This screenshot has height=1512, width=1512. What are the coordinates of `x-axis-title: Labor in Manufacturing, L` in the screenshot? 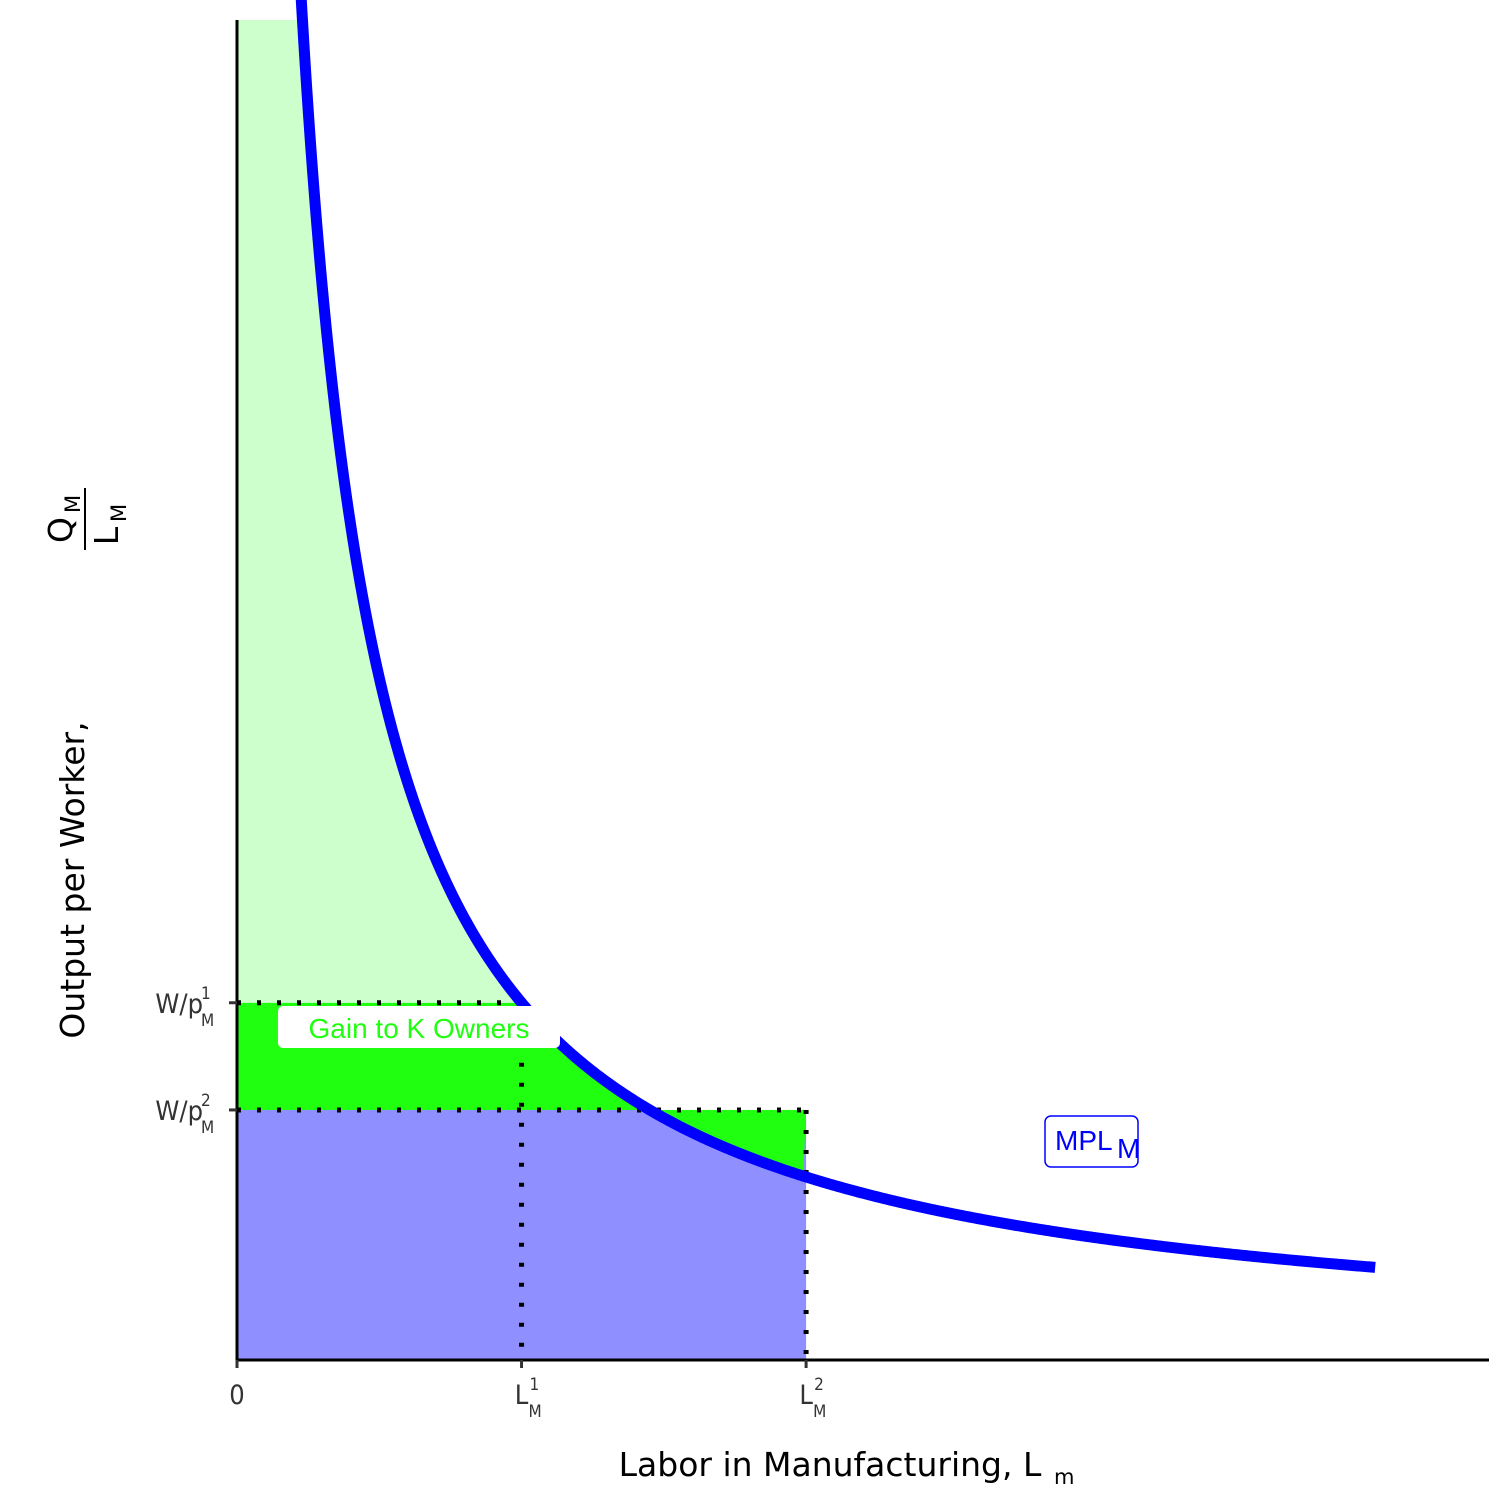 It's located at (830, 1464).